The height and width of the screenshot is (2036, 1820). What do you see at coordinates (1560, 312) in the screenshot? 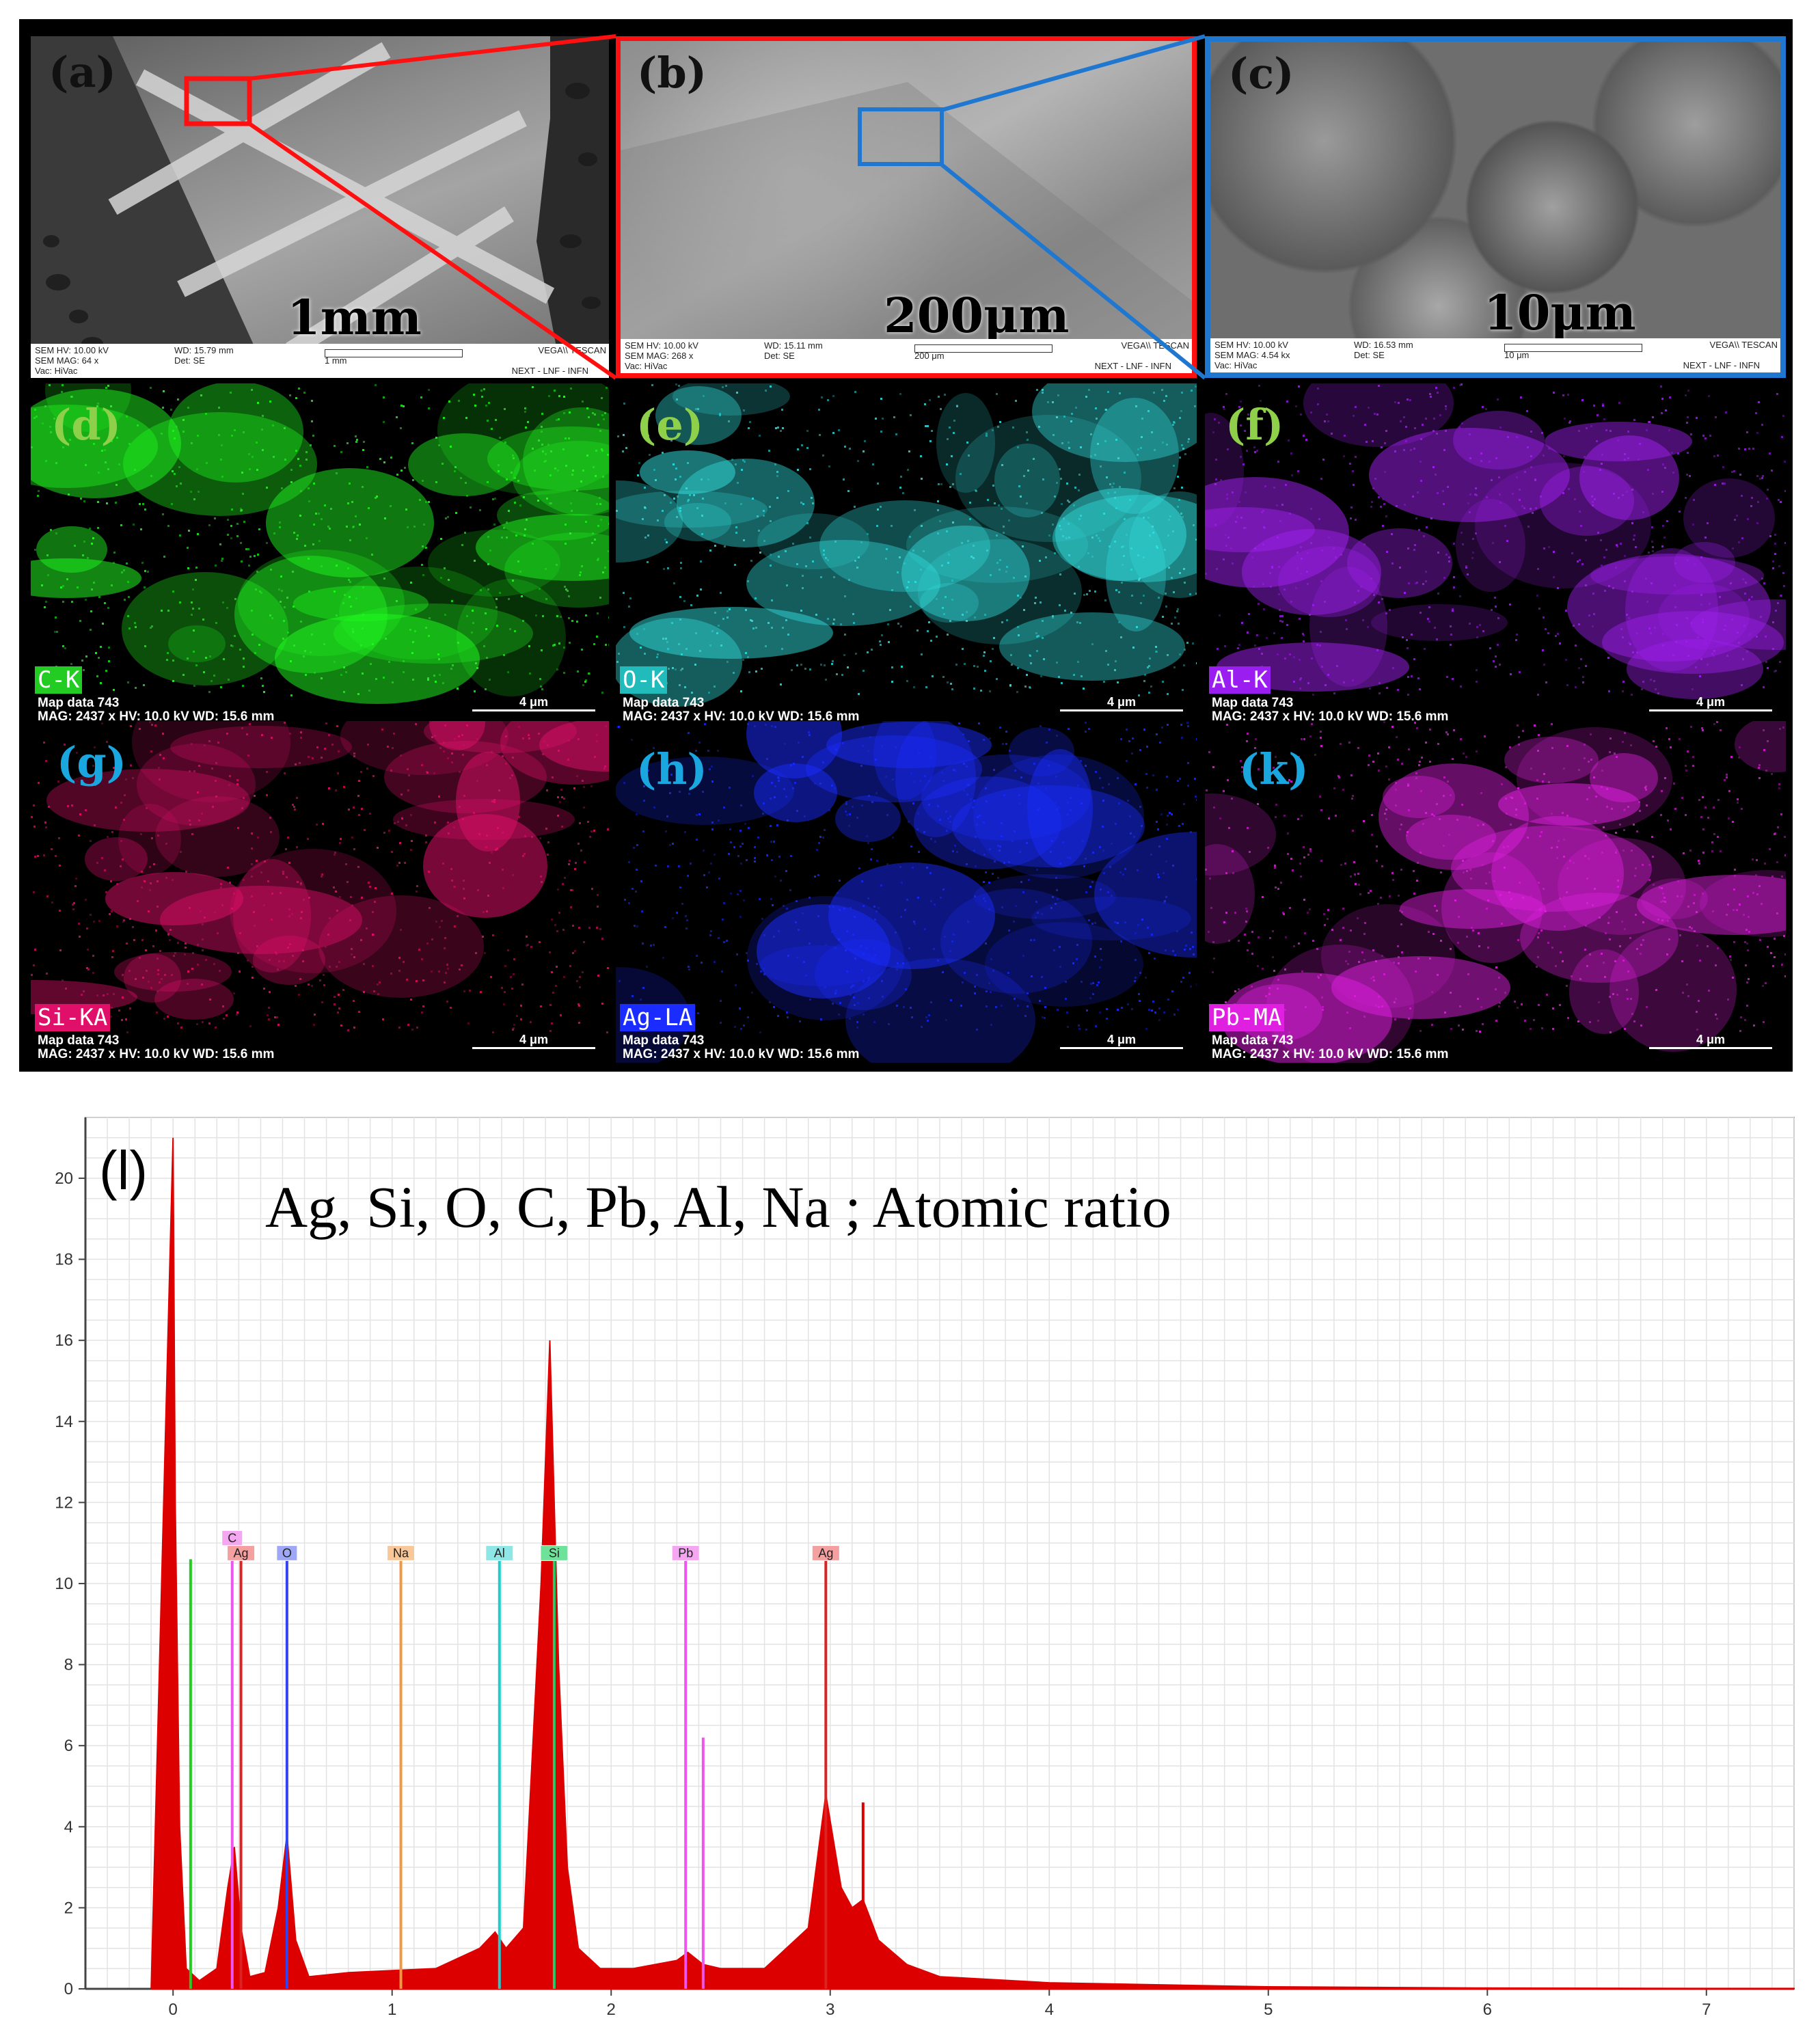
I see `panel-c-scale-text: 10μm` at bounding box center [1560, 312].